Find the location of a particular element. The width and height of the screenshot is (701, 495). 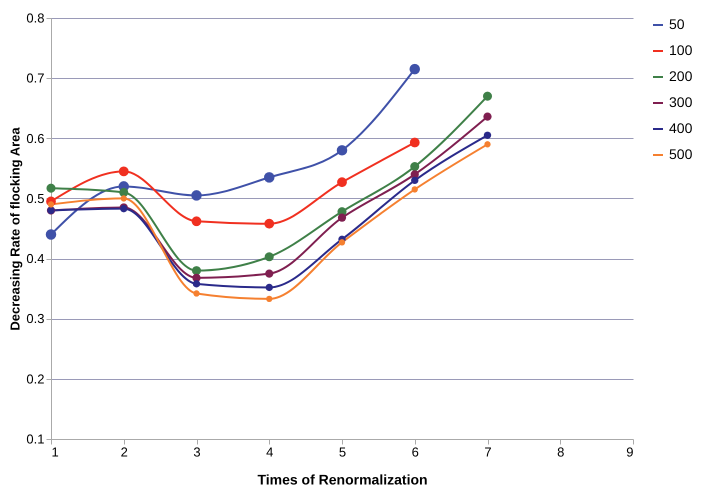

legend-label: 300 is located at coordinates (681, 102).